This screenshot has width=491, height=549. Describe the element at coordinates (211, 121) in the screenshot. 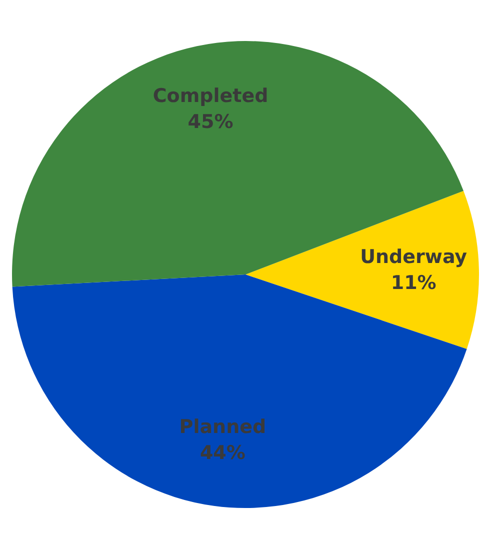

I see `data-label: 45%` at that location.